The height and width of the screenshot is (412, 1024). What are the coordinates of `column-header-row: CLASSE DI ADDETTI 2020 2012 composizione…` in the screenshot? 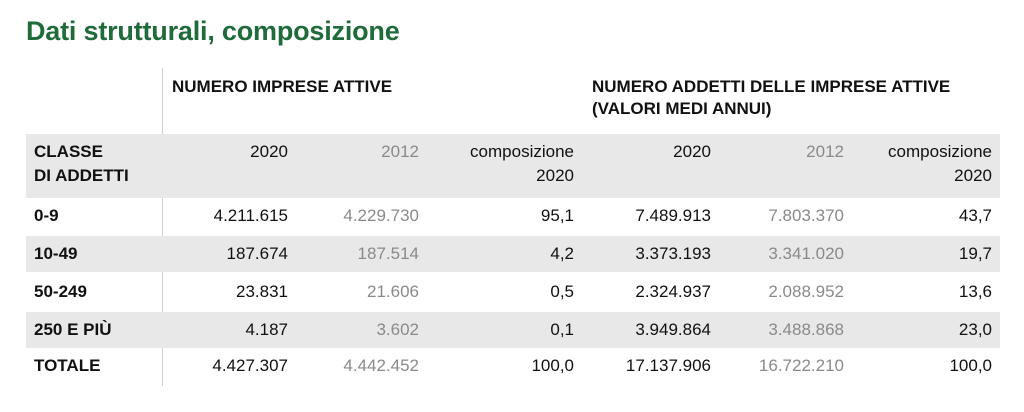 It's located at (513, 166).